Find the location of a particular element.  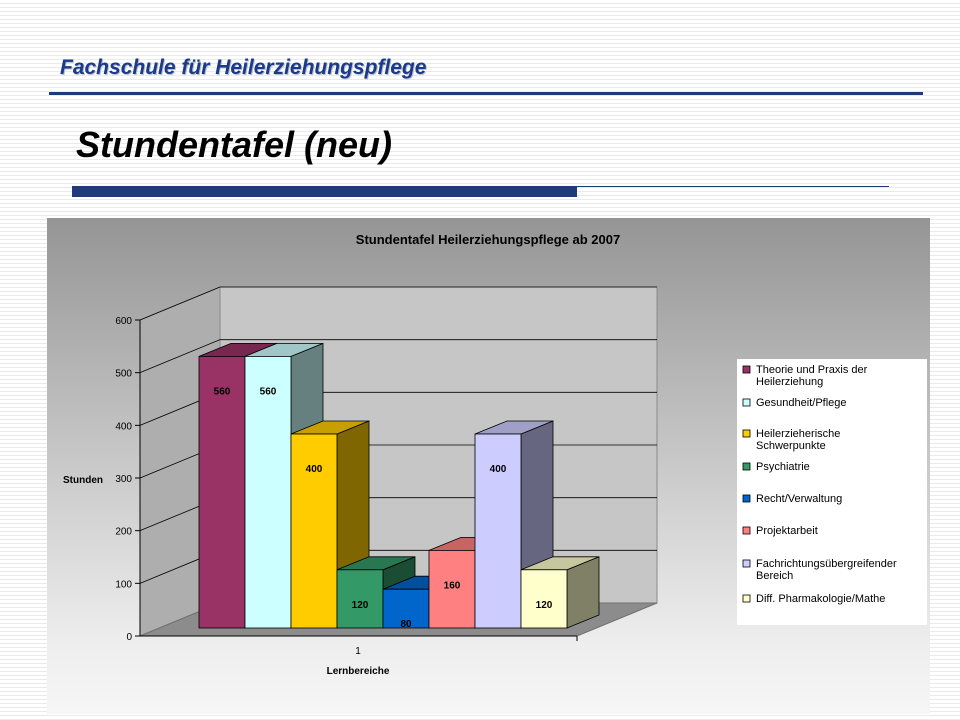

slide-title: Stundentafel (neu) is located at coordinates (234, 144).